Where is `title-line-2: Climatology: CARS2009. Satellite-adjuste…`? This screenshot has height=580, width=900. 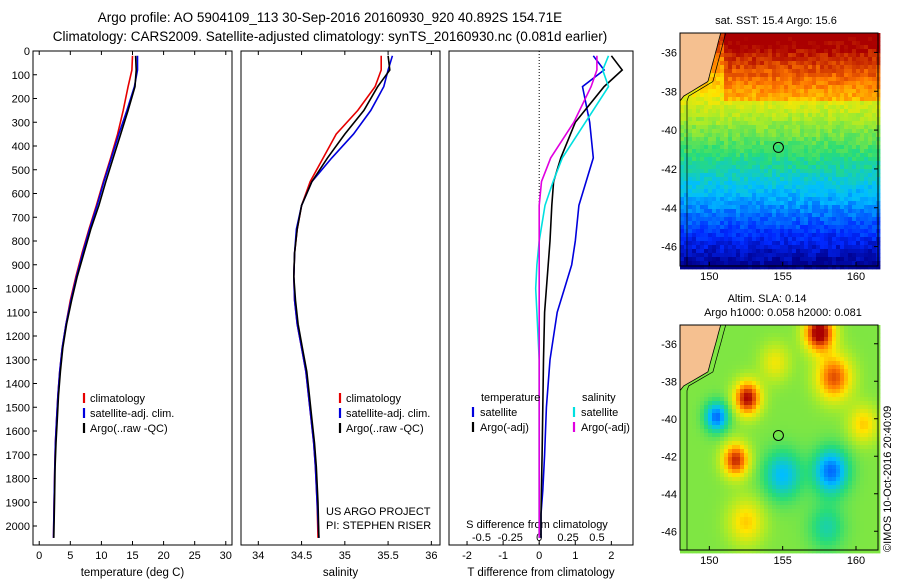
title-line-2: Climatology: CARS2009. Satellite-adjuste… is located at coordinates (330, 36).